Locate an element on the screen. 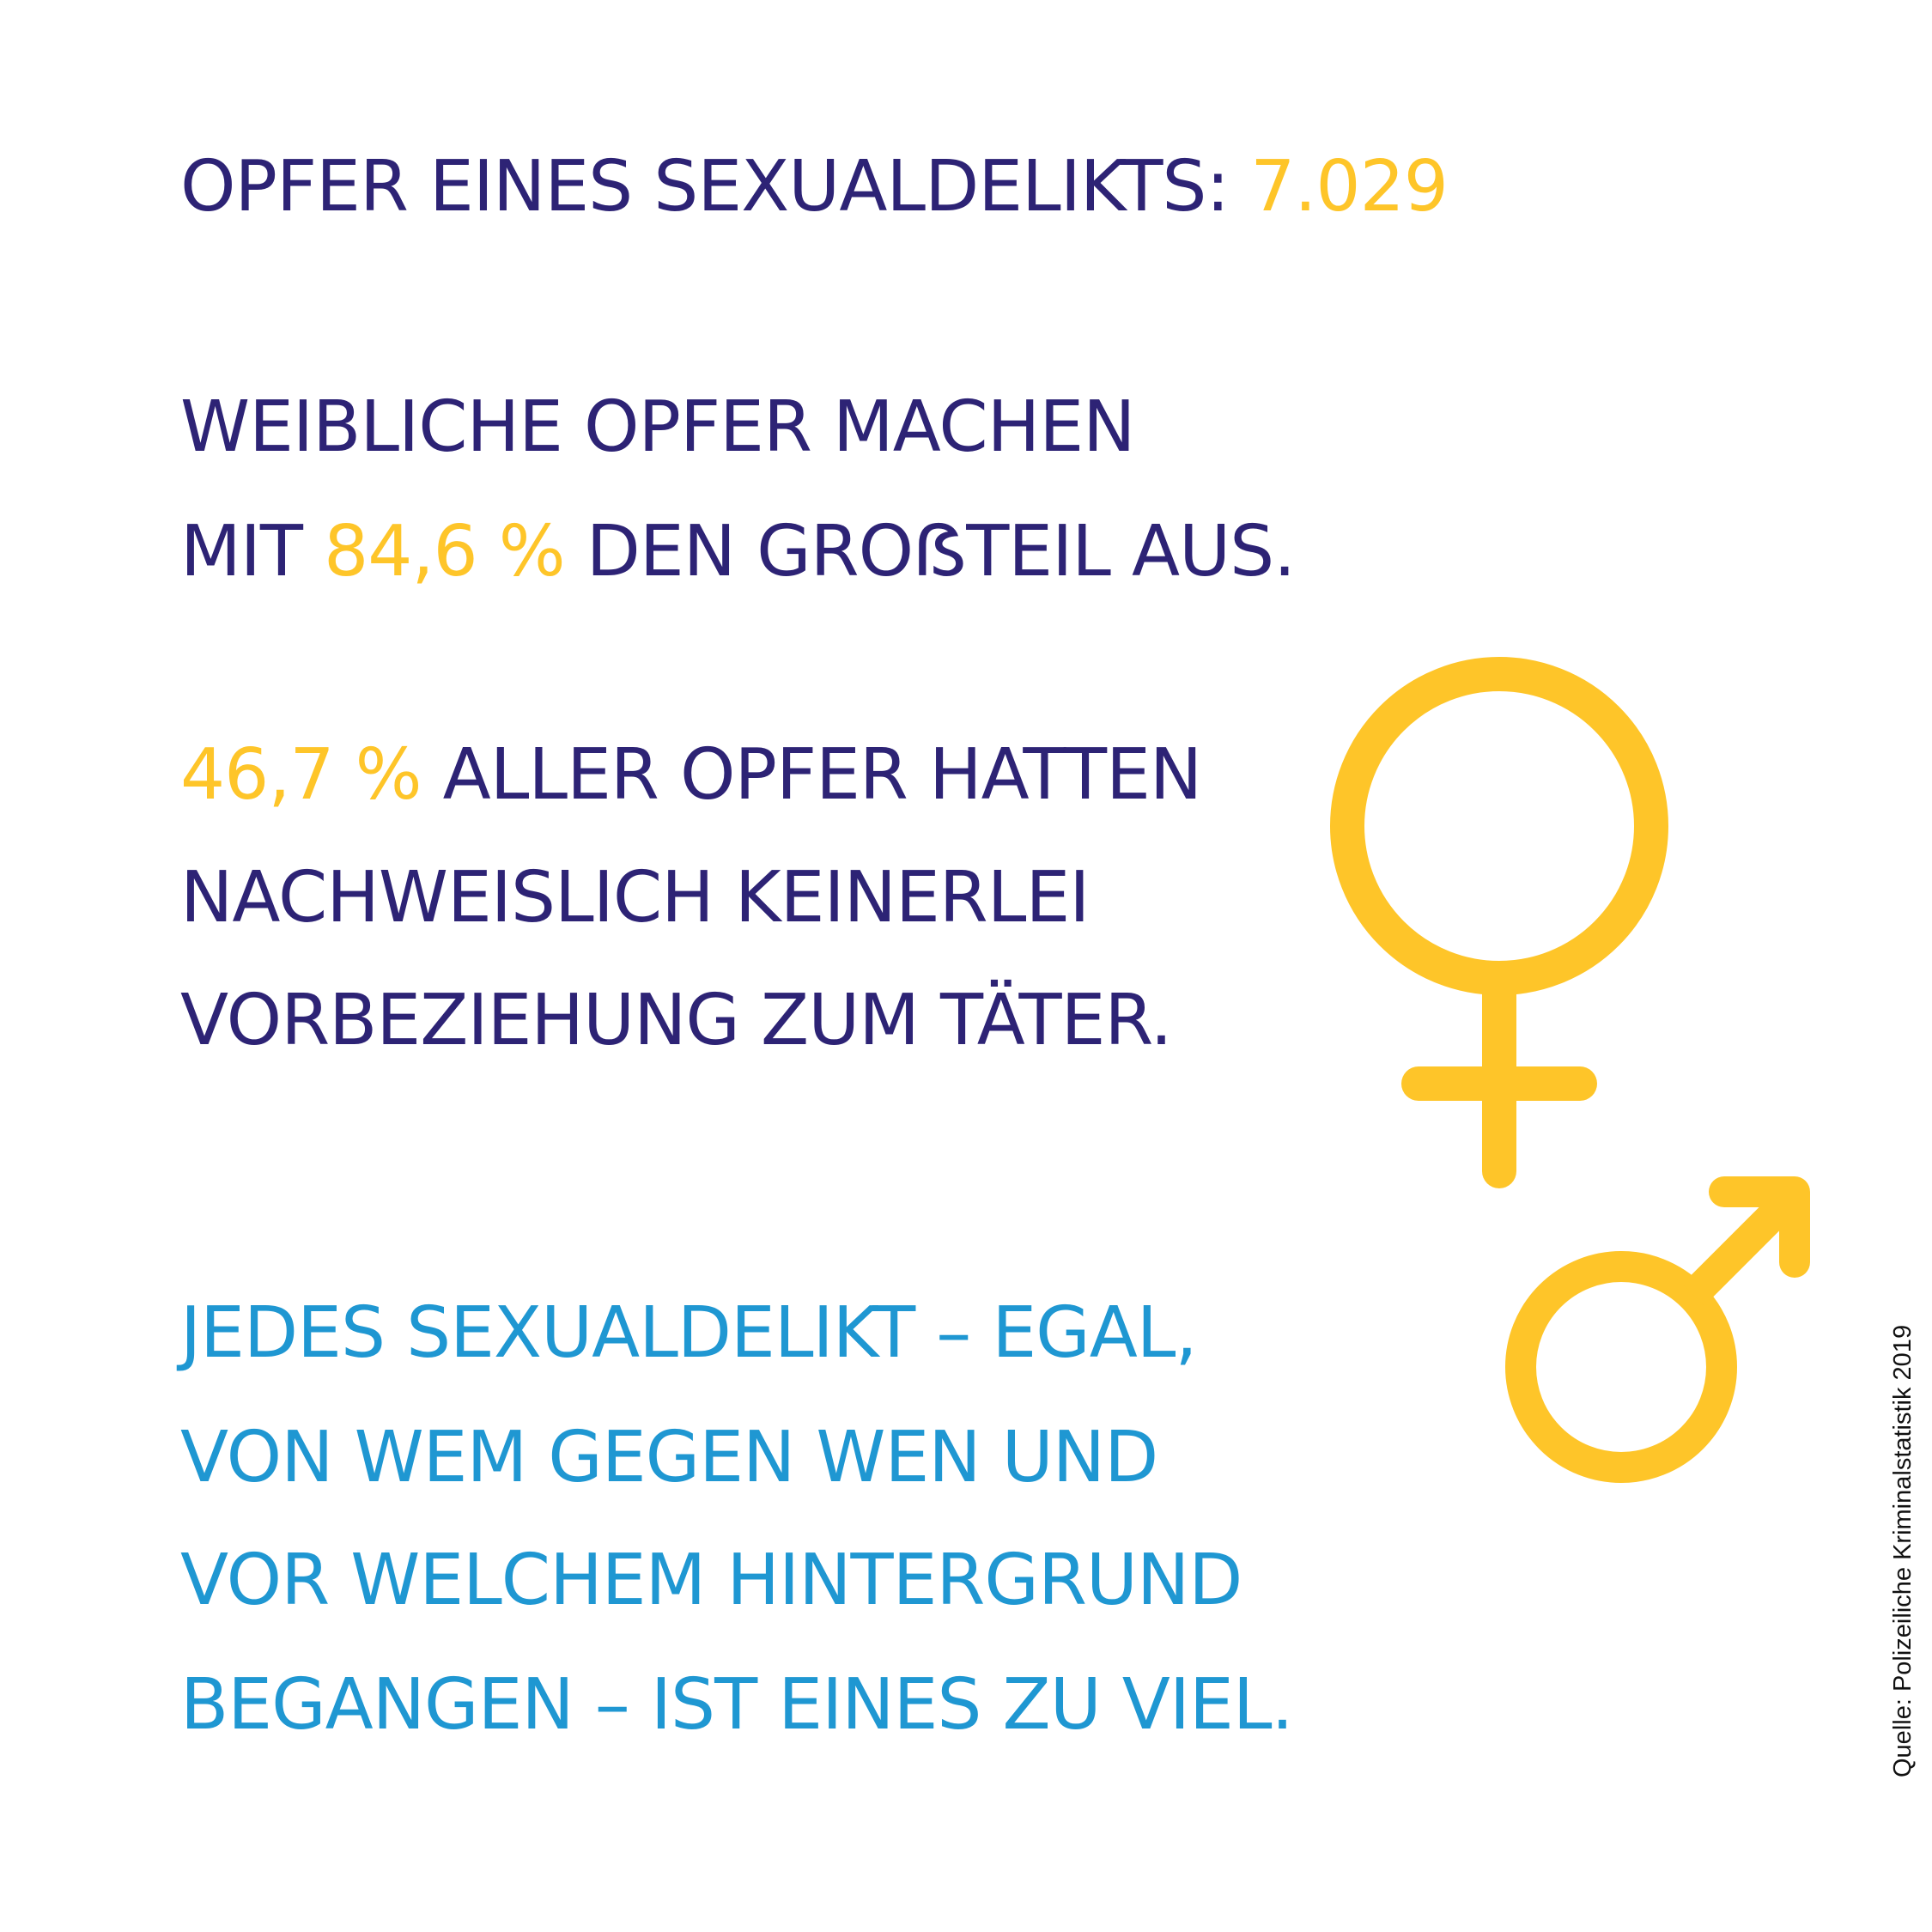 The image size is (1932, 1932). fact-female-prefix: MIT is located at coordinates (241, 552).